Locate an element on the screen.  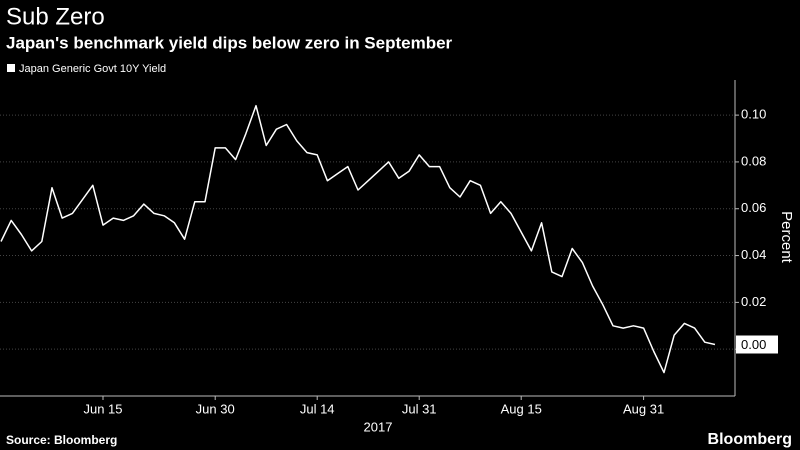
y-tick-label: 0.02 is located at coordinates (753, 301).